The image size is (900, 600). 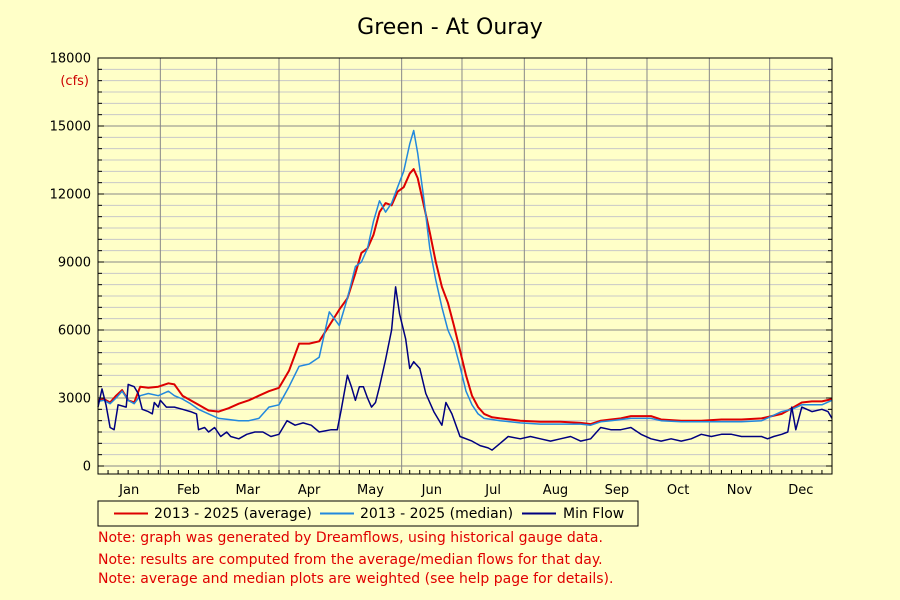 What do you see at coordinates (800, 490) in the screenshot?
I see `x-tick-label: Dec` at bounding box center [800, 490].